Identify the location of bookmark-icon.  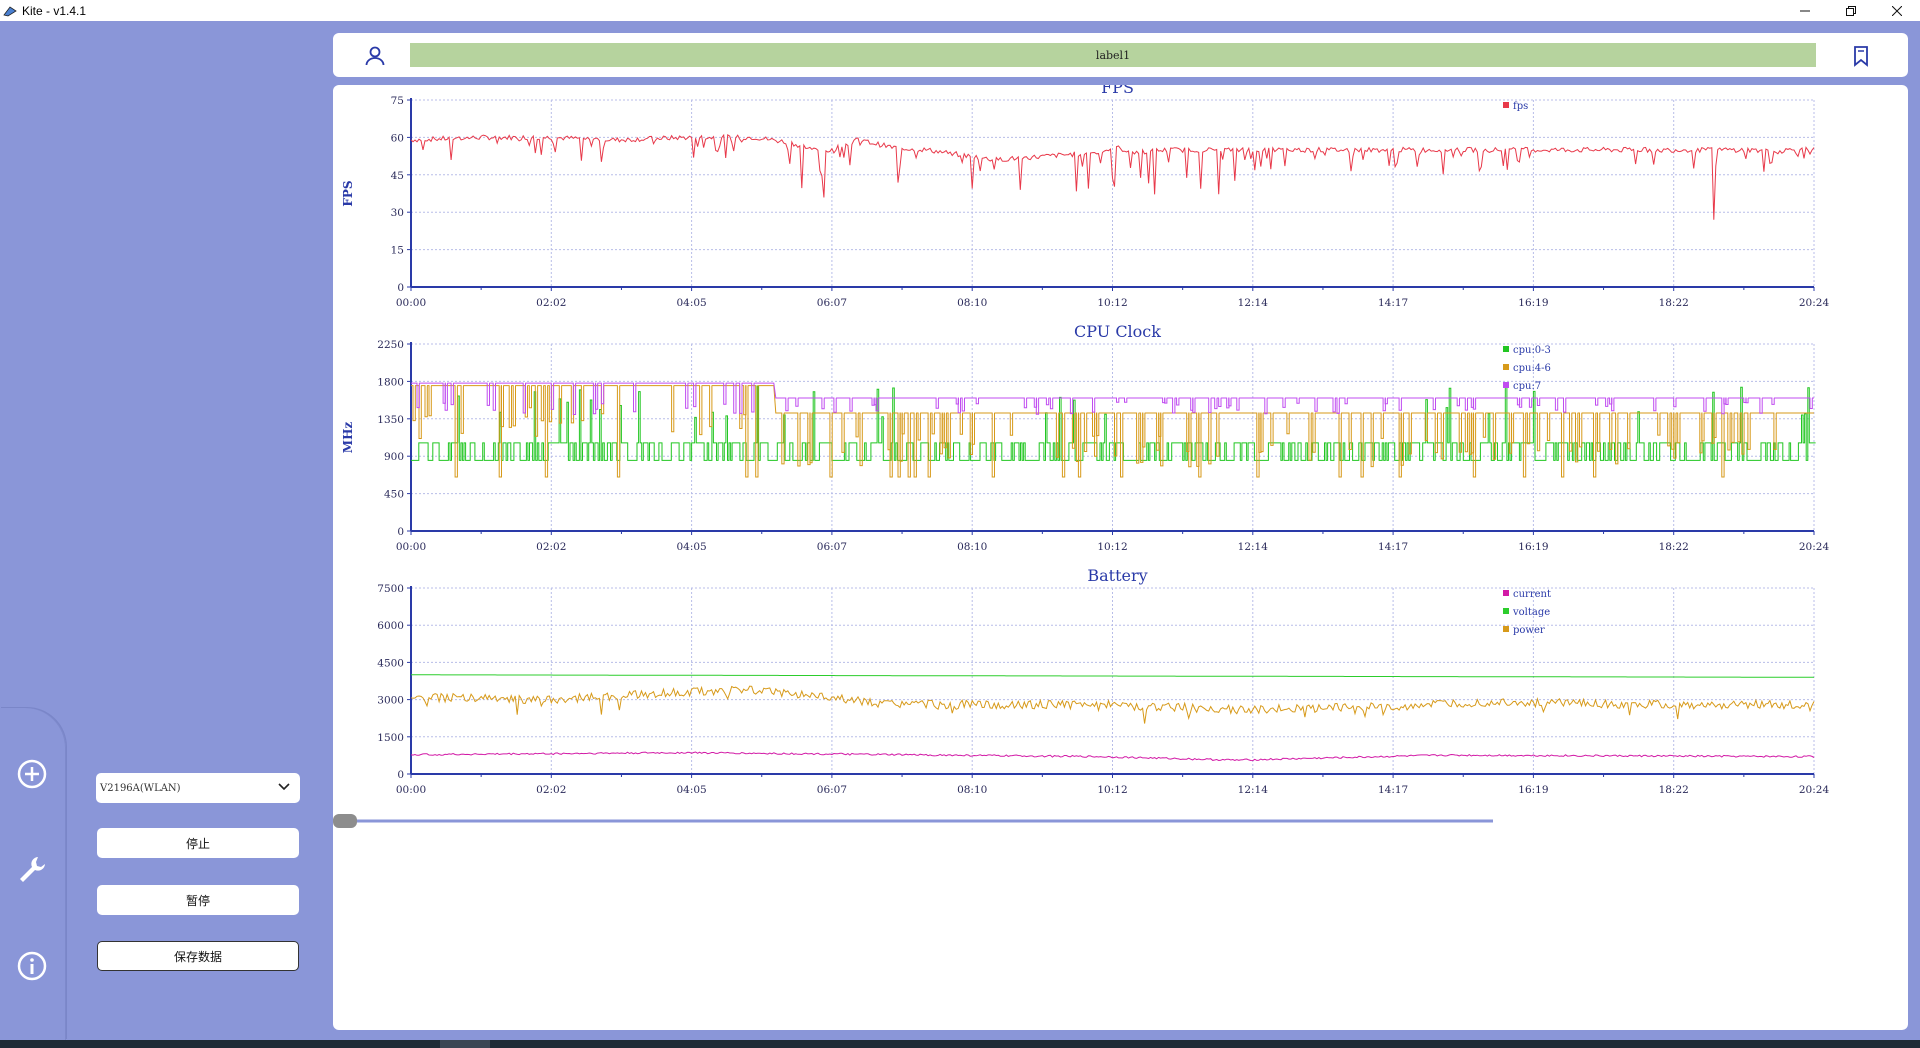
(1861, 56).